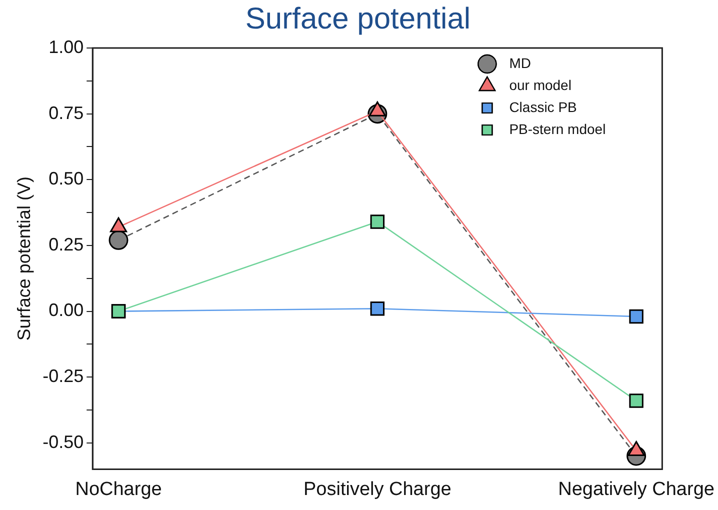 The image size is (718, 510). What do you see at coordinates (24, 258) in the screenshot?
I see `y-axis-title: Surface potential (V)` at bounding box center [24, 258].